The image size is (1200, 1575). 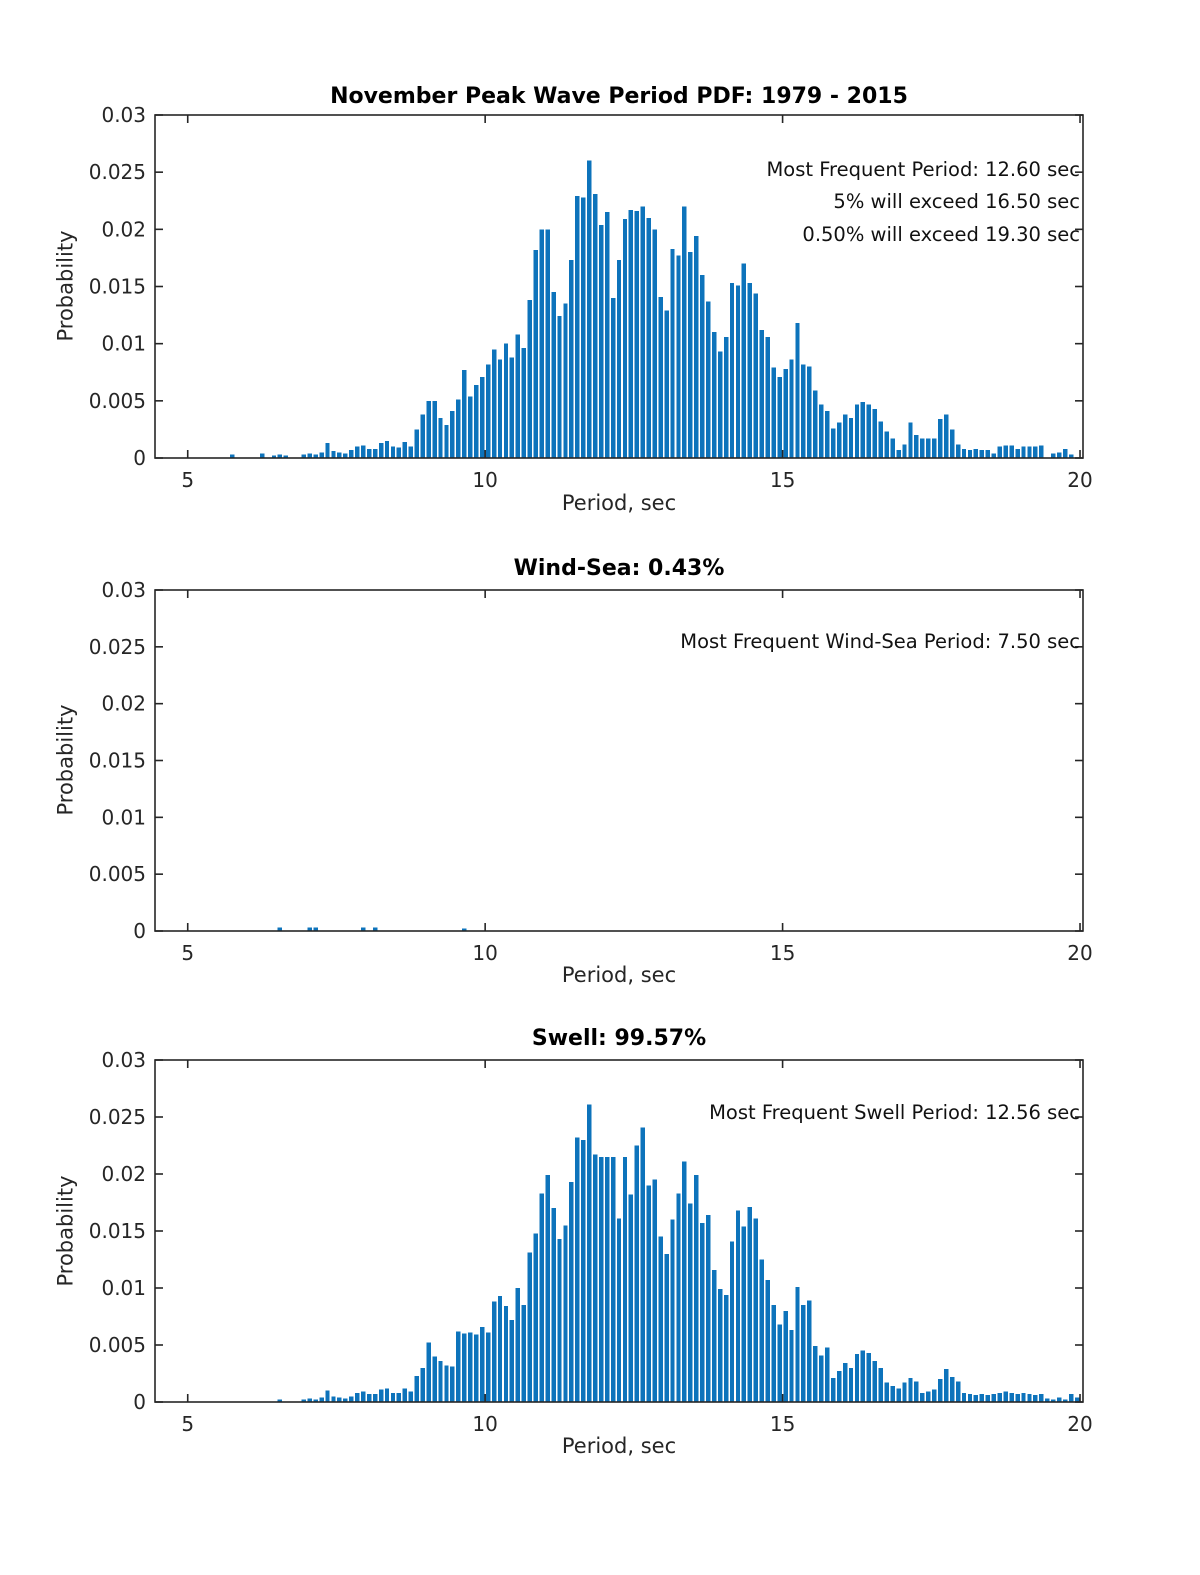 I want to click on x-tick-label: 10, so click(x=484, y=953).